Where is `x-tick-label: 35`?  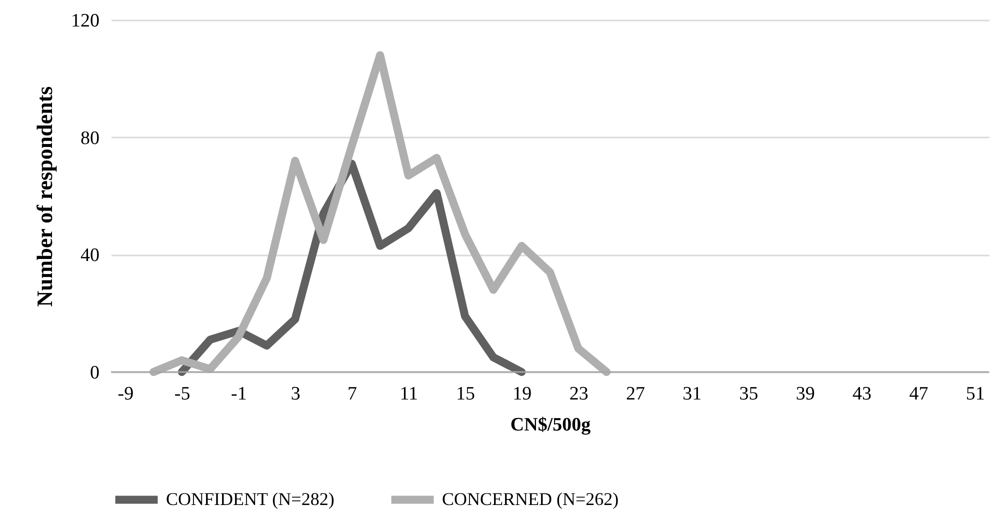 x-tick-label: 35 is located at coordinates (748, 394).